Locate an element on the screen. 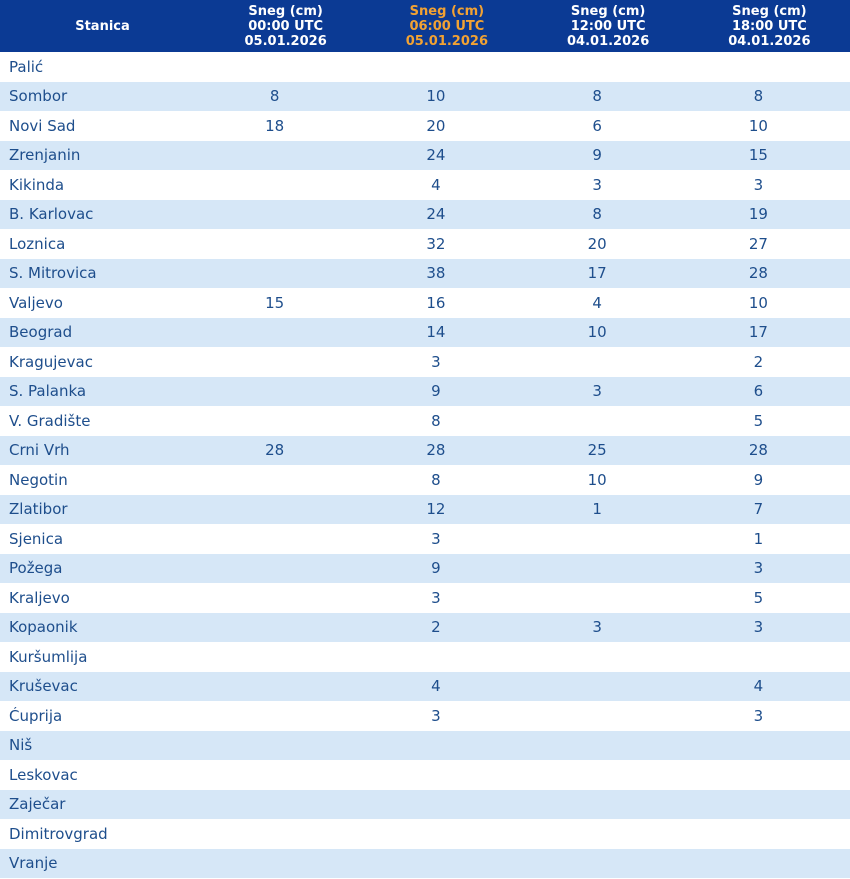  table-row: Valjevo 15 16 4 10 is located at coordinates (425, 303).